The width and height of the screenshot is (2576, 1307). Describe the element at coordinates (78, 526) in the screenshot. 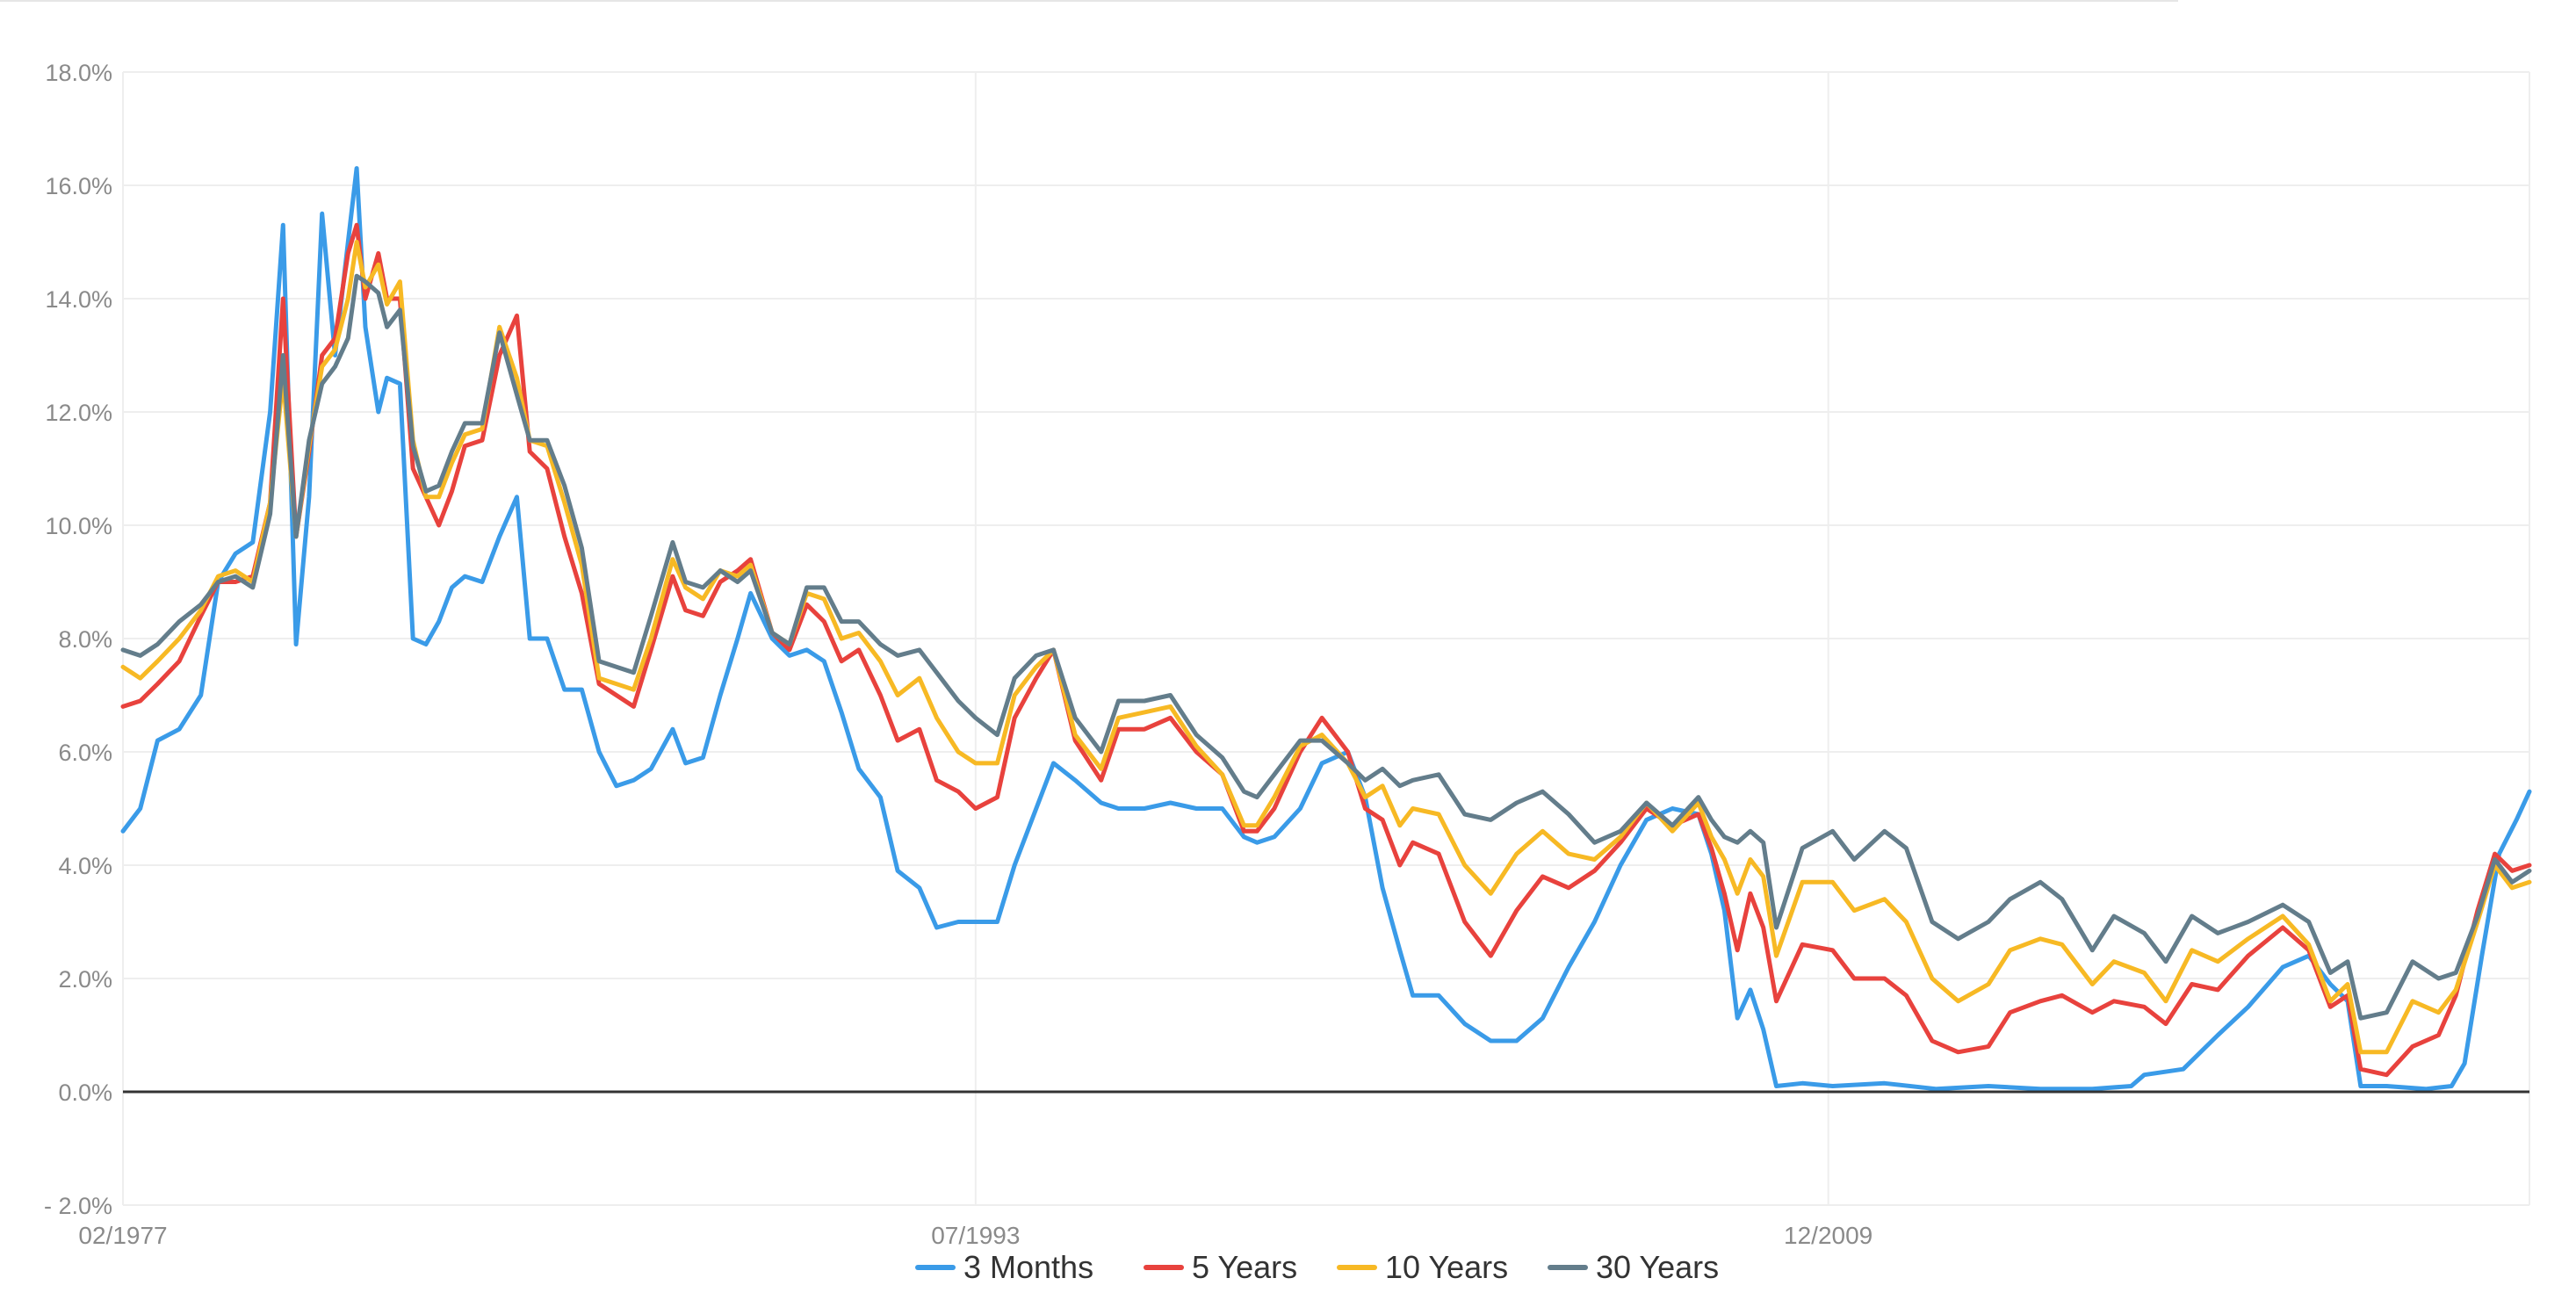

I see `y-tick-label: 10.0%` at that location.